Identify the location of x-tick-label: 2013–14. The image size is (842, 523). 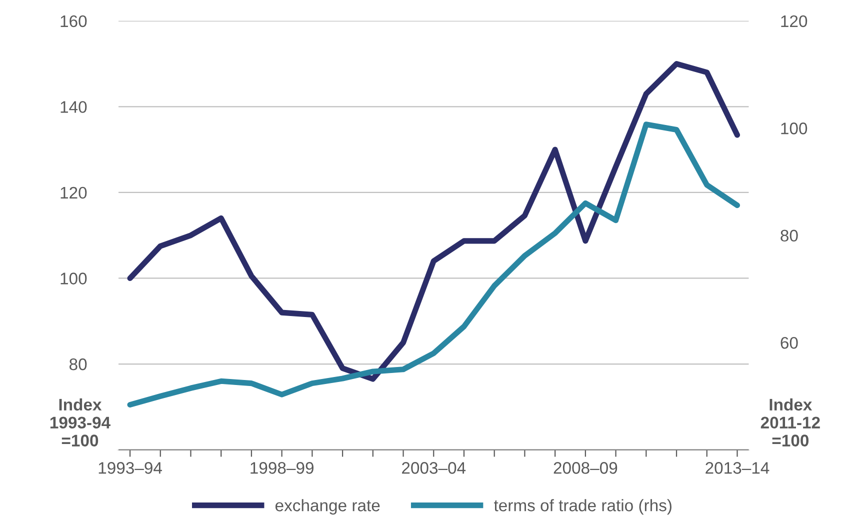
(738, 468).